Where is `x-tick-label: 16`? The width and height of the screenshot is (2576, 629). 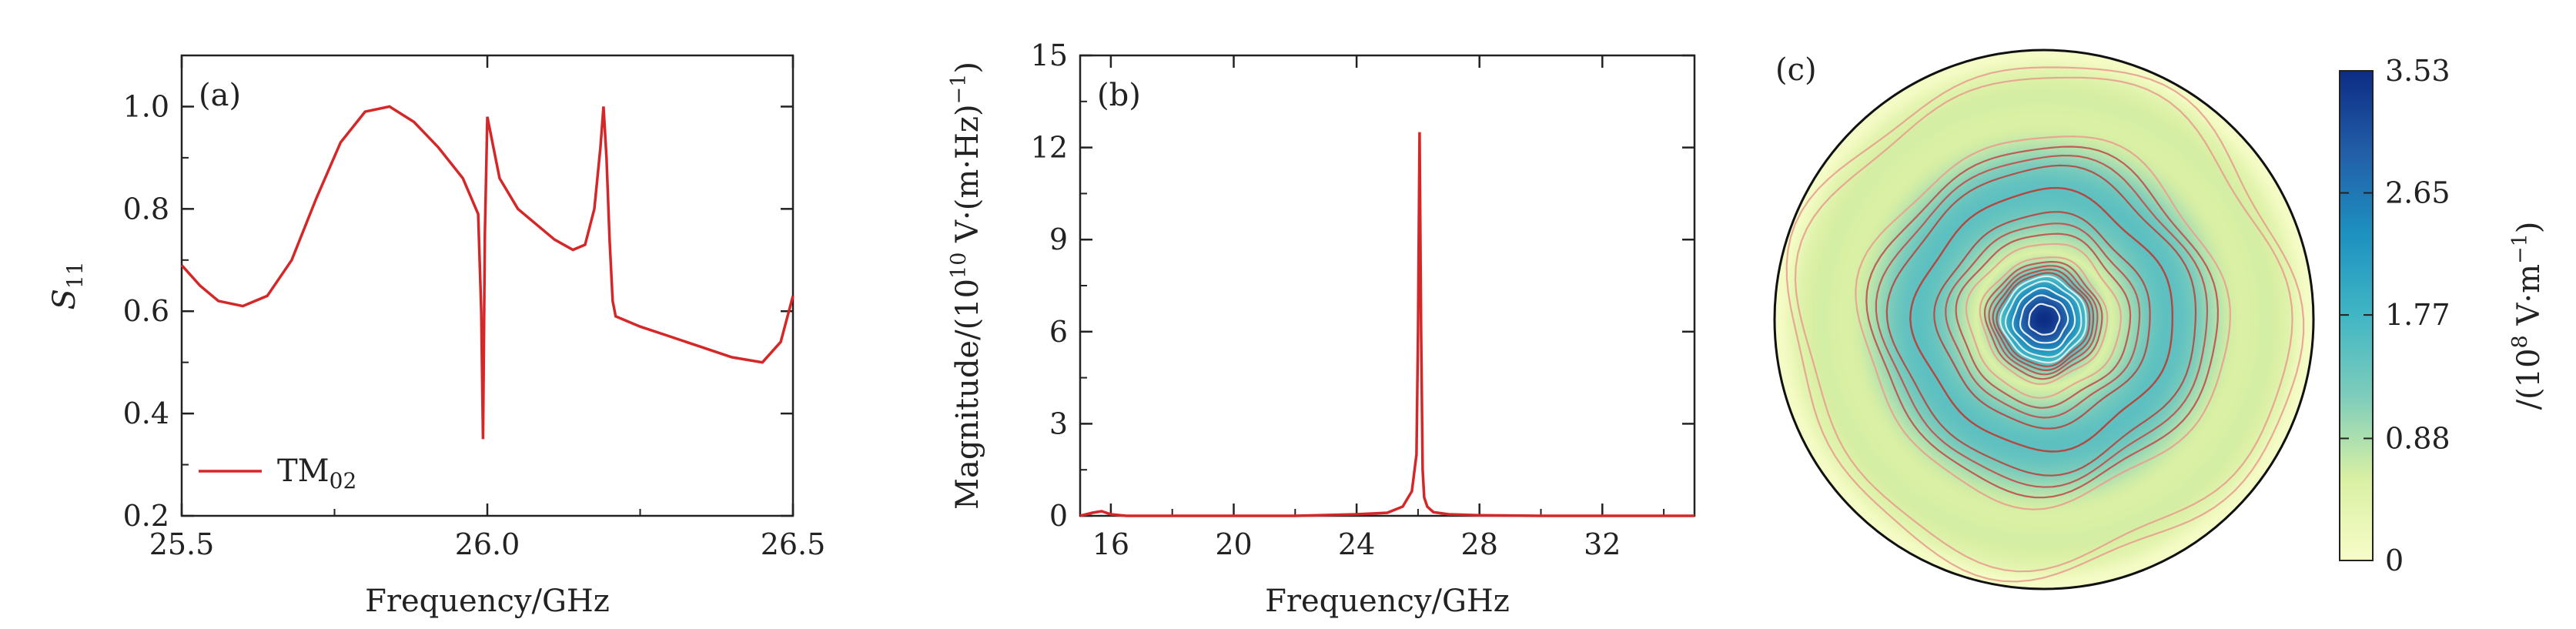
x-tick-label: 16 is located at coordinates (1110, 544).